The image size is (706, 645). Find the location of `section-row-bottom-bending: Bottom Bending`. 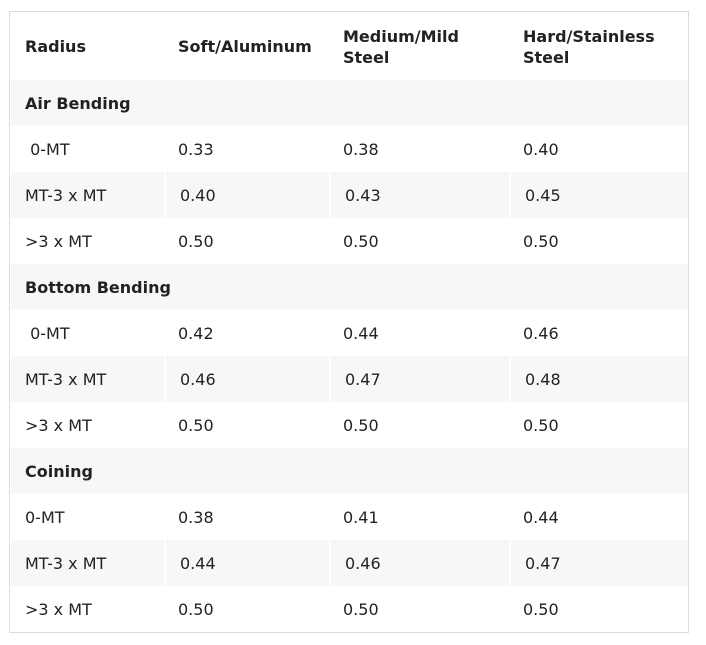

section-row-bottom-bending: Bottom Bending is located at coordinates (349, 287).